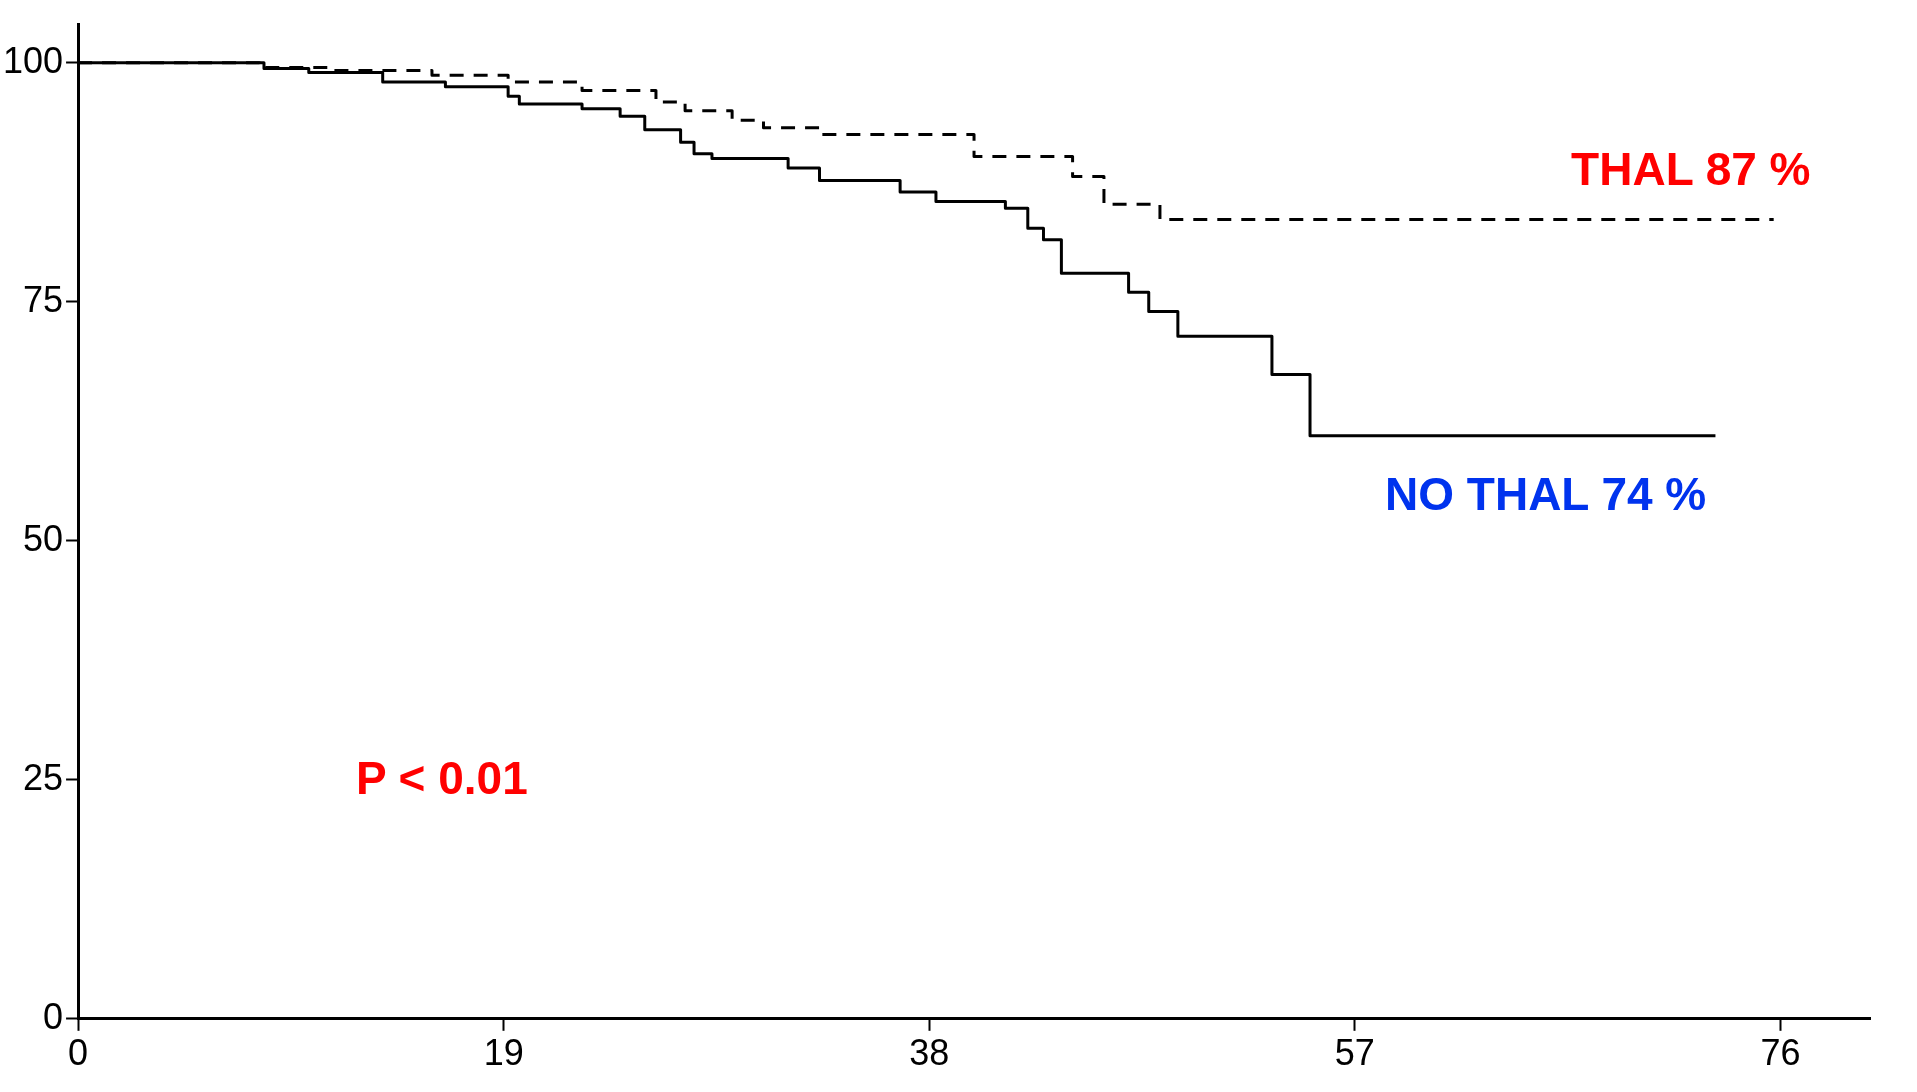  I want to click on annotation: P < 0.01, so click(441, 777).